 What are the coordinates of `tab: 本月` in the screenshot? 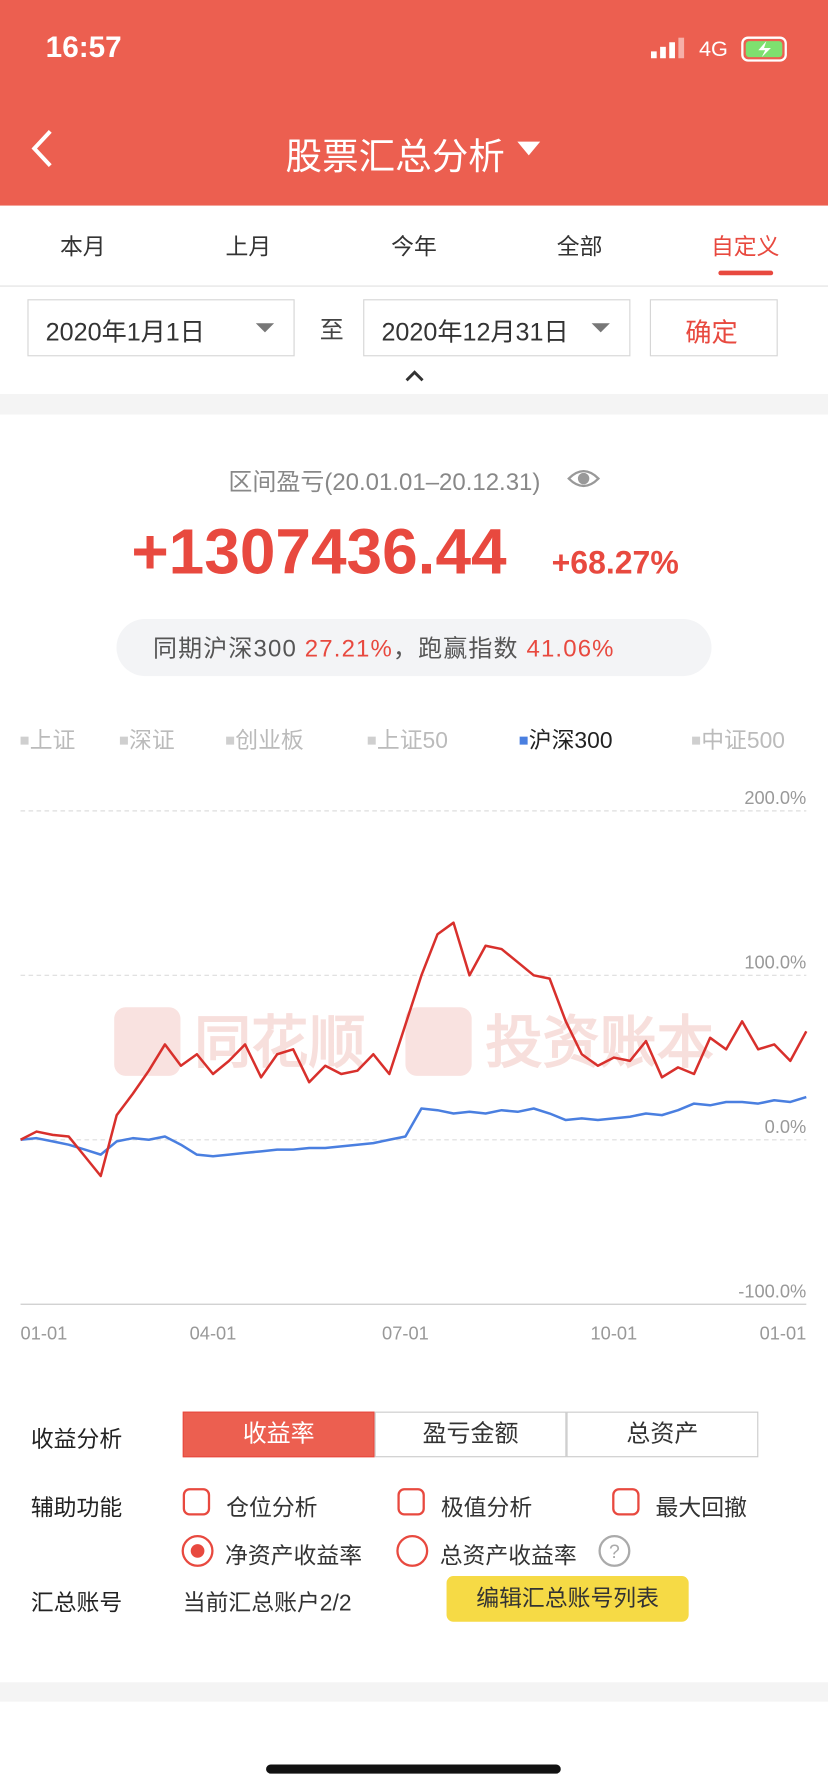 It's located at (82, 248).